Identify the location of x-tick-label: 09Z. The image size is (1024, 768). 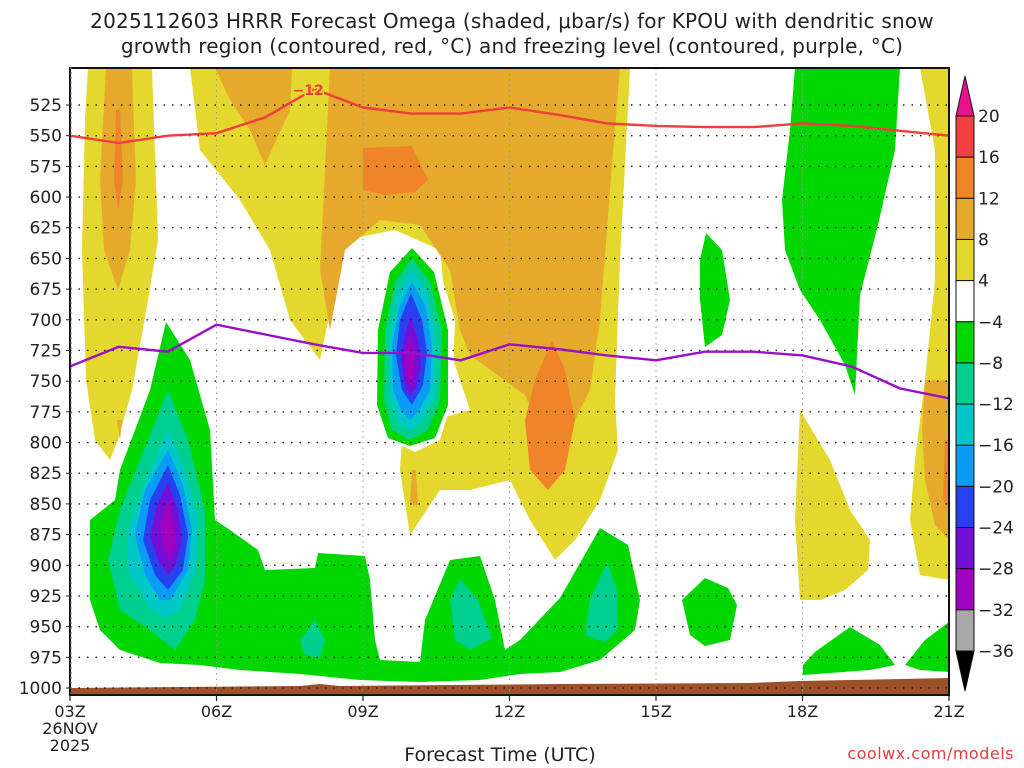
(362, 711).